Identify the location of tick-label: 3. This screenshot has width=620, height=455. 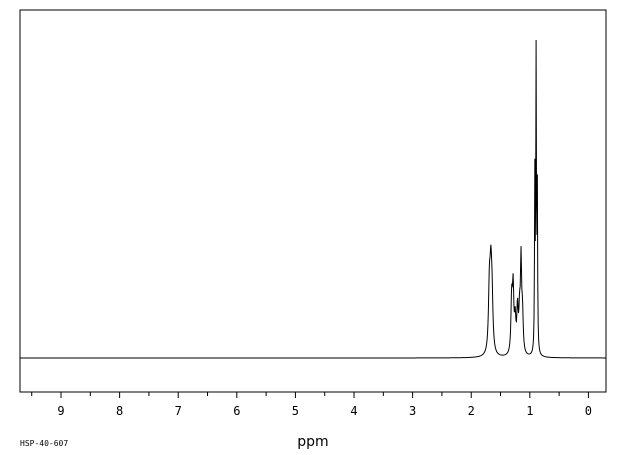
(412, 411).